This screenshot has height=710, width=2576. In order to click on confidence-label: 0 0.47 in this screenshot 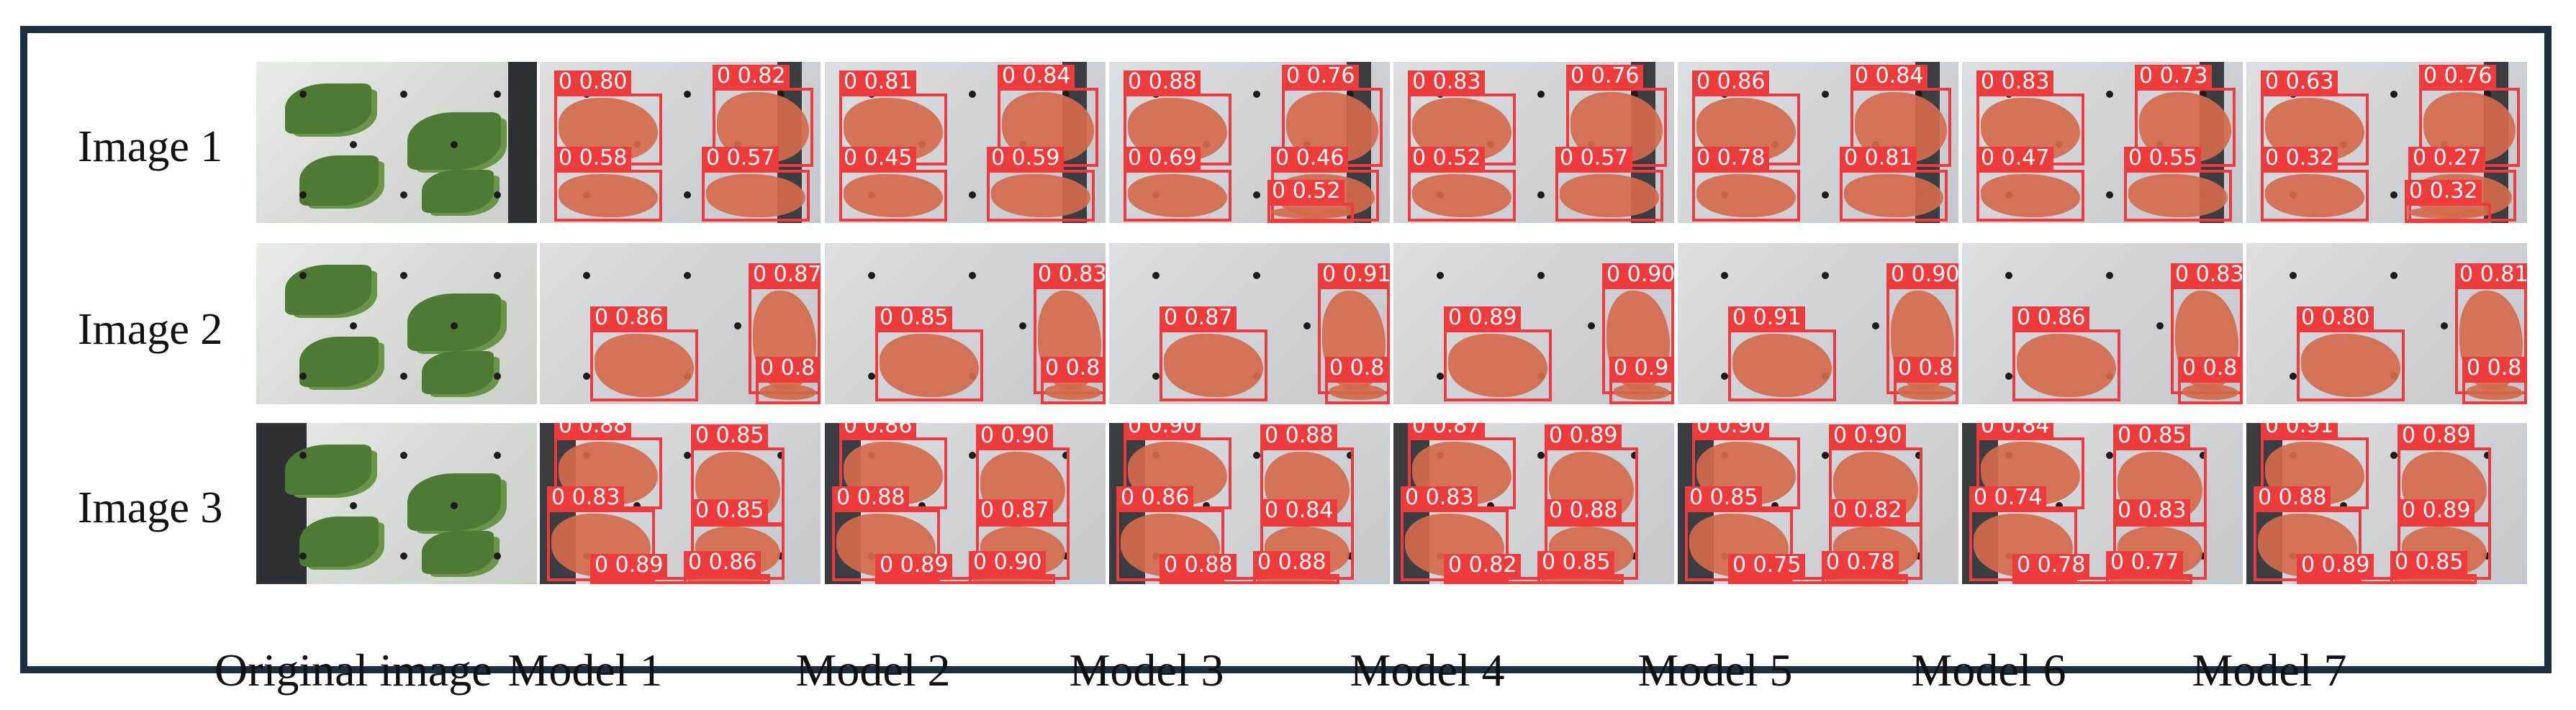, I will do `click(2015, 158)`.